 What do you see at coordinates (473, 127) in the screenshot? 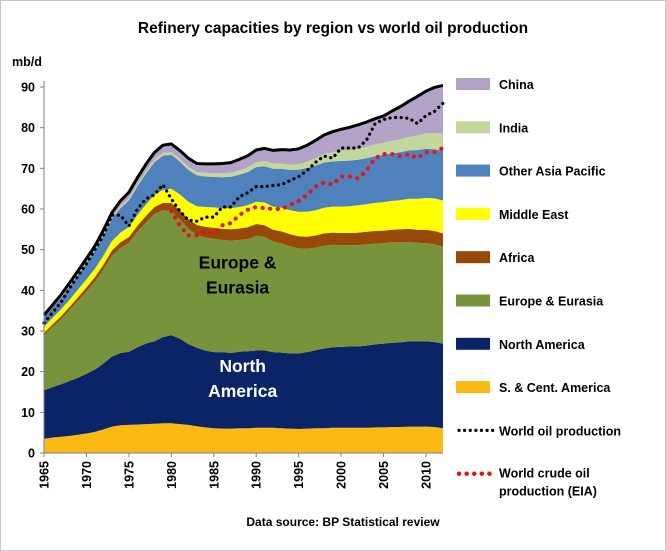
I see `legend-swatch-india` at bounding box center [473, 127].